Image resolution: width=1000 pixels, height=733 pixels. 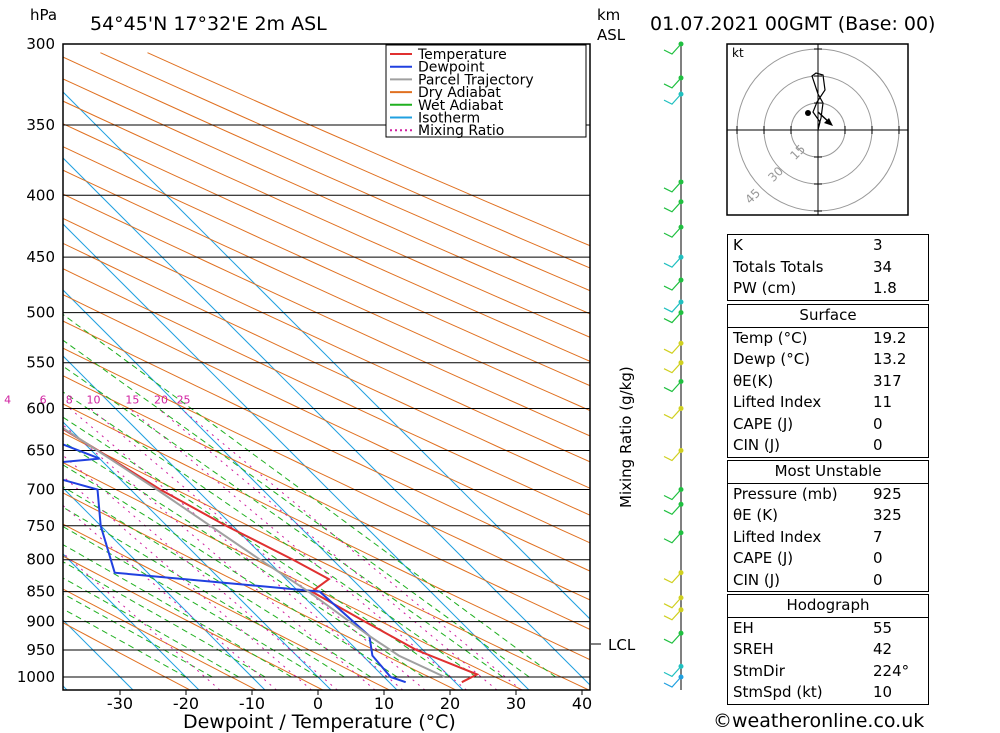 I want to click on mixing-ratio-label: 15, so click(x=132, y=399).